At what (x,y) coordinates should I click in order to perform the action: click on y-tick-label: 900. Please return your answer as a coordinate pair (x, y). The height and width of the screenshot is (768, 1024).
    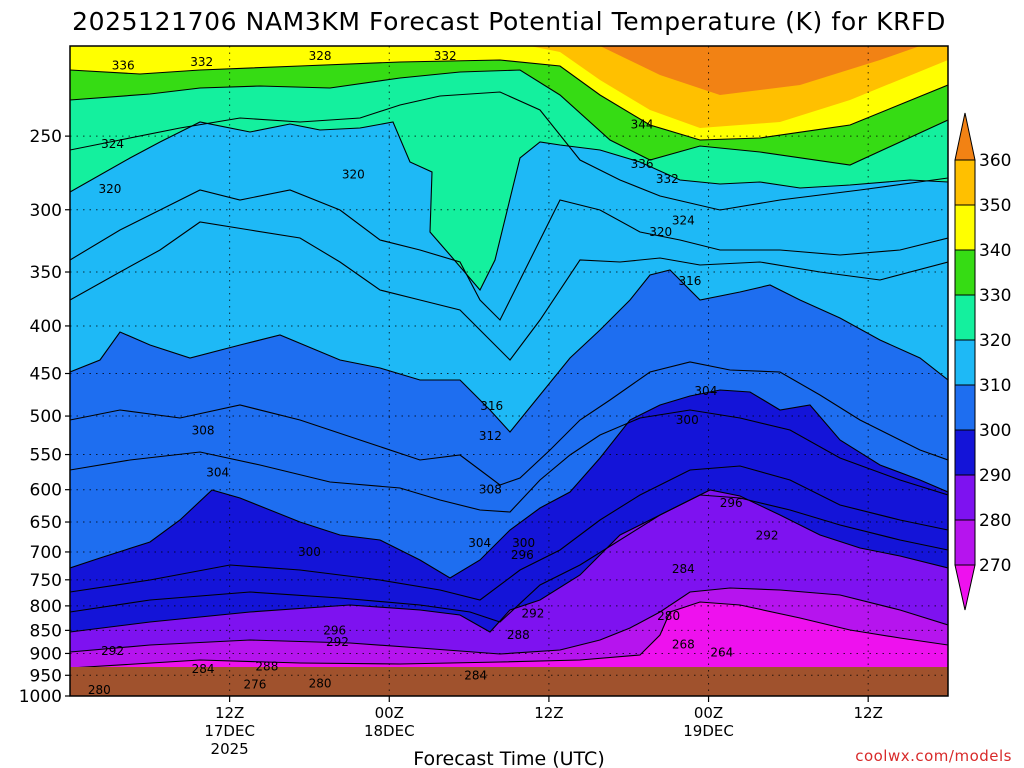
    Looking at the image, I should click on (46, 654).